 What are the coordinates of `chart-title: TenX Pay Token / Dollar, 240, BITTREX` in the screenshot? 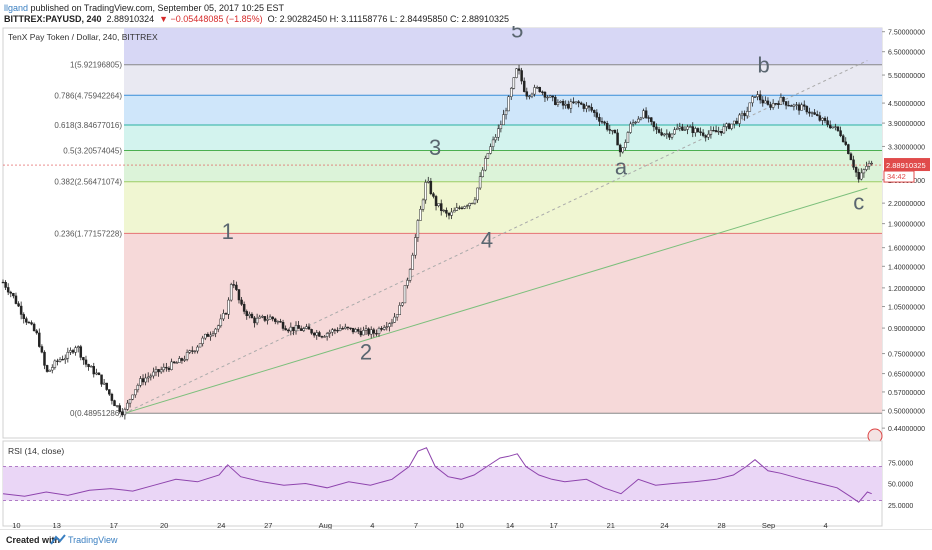 It's located at (83, 37).